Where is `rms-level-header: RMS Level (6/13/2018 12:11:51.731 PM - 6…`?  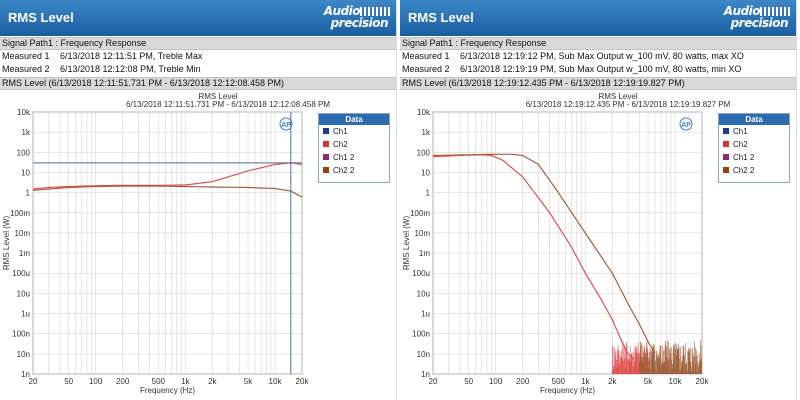 rms-level-header: RMS Level (6/13/2018 12:11:51.731 PM - 6… is located at coordinates (198, 83).